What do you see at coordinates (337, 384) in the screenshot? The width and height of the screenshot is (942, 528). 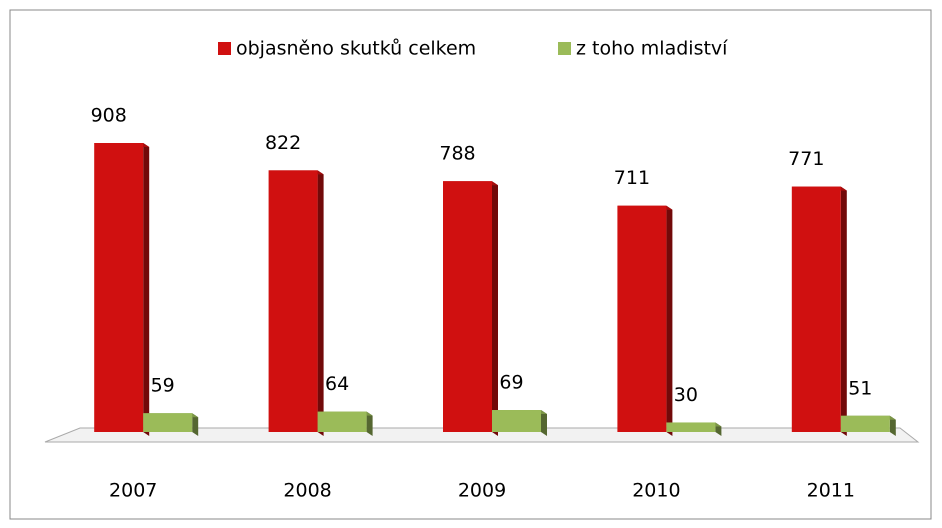 I see `data-label: 64` at bounding box center [337, 384].